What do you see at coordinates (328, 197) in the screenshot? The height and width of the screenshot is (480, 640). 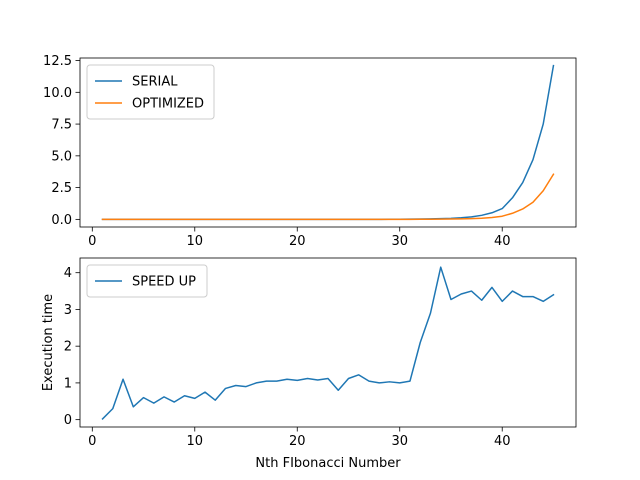 I see `top-series-line-optimized` at bounding box center [328, 197].